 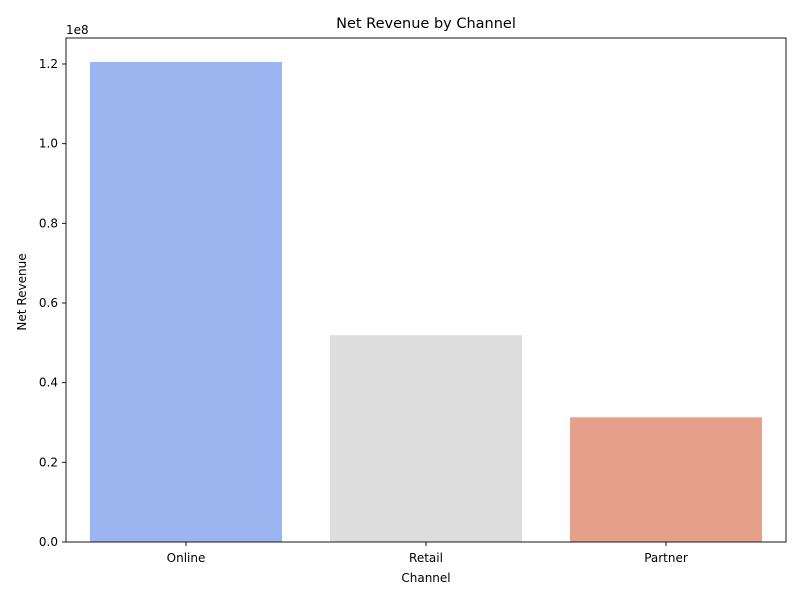 I want to click on y-axis-label: Net Revenue, so click(x=22, y=291).